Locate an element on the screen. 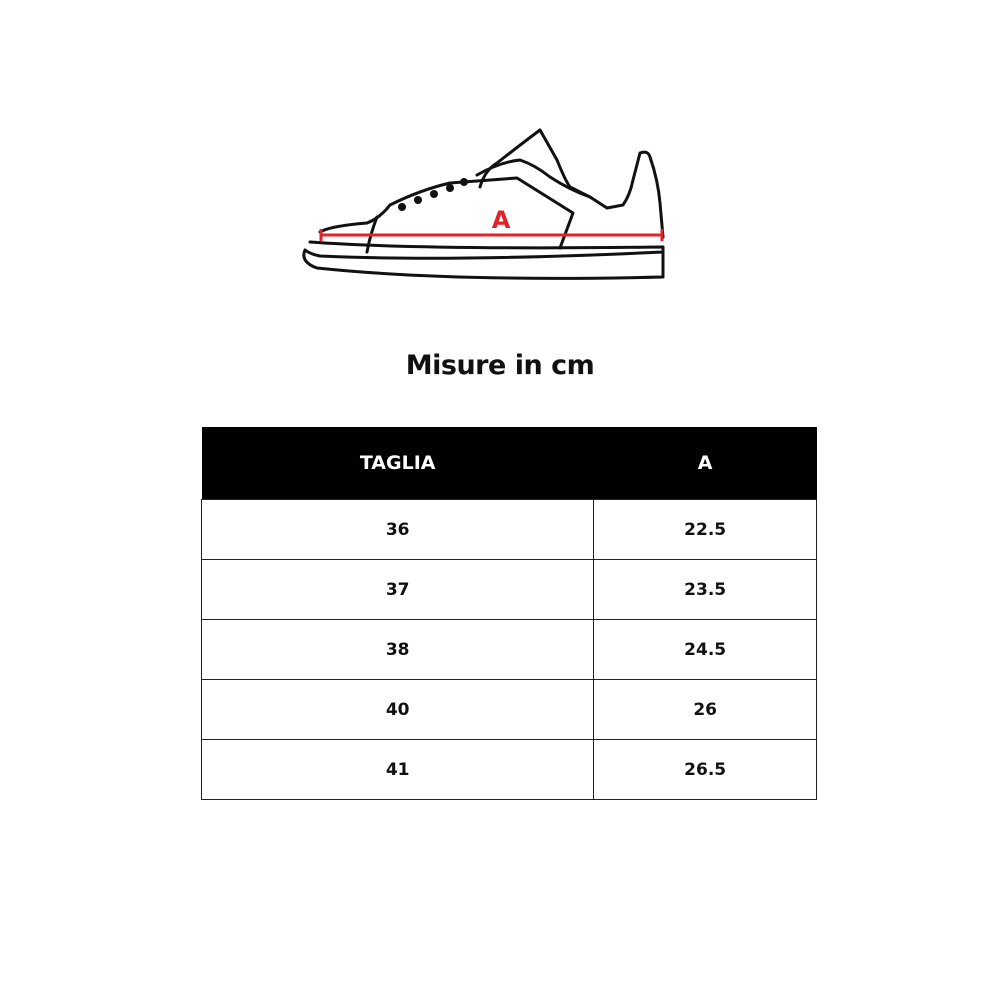  header-a: A is located at coordinates (705, 463).